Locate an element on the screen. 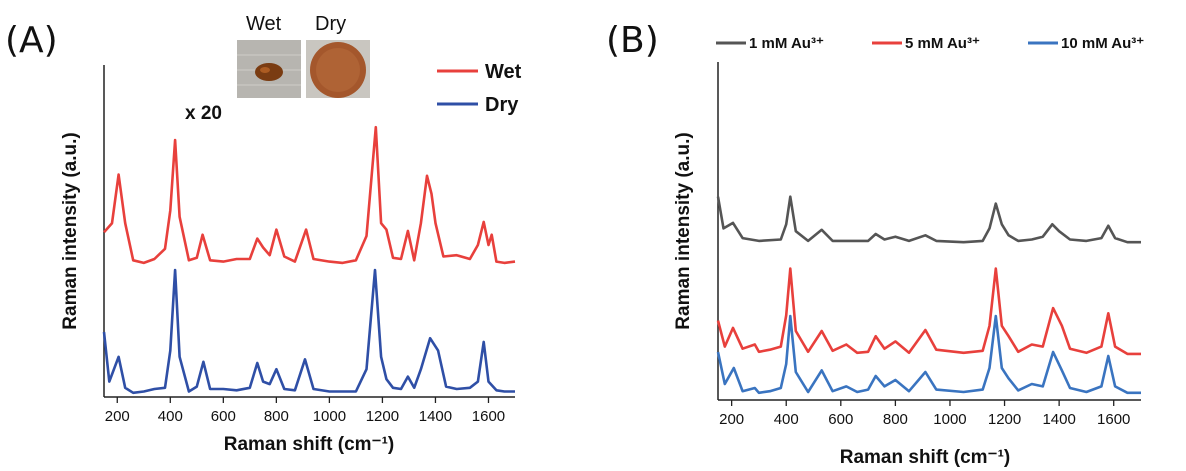  x-ticks-a: 200 400 600 800 1000 1200 1400 1600 is located at coordinates (305, 411).